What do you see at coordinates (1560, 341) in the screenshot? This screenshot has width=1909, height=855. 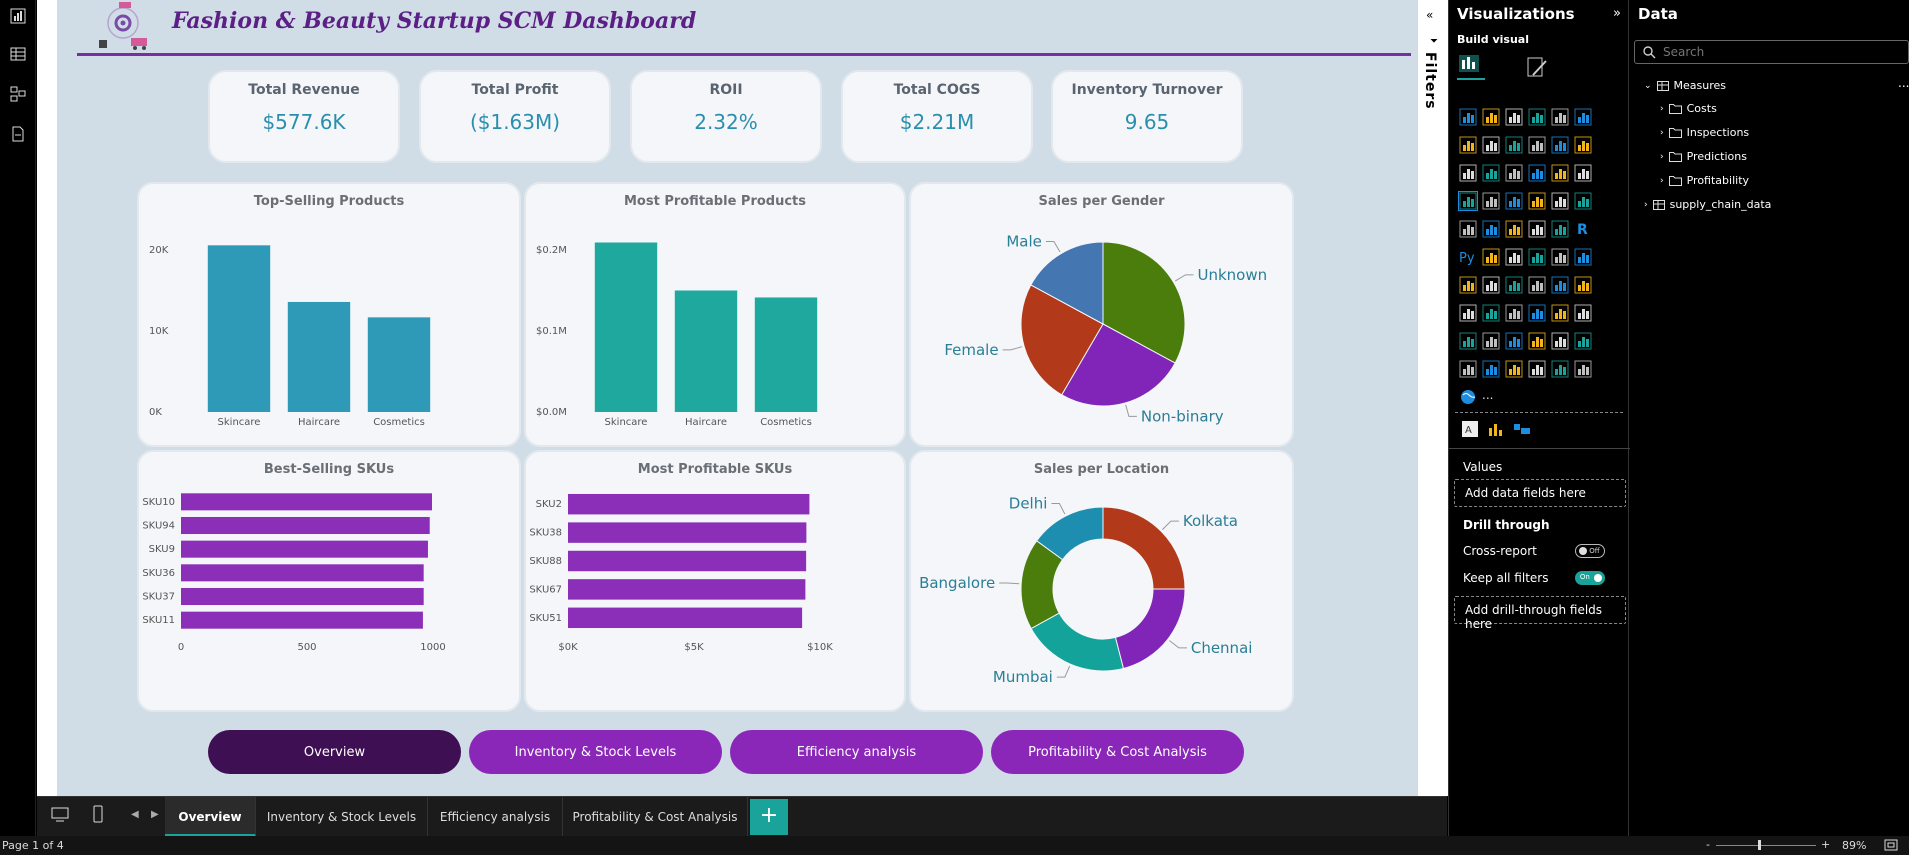 I see `image-visual-icon` at bounding box center [1560, 341].